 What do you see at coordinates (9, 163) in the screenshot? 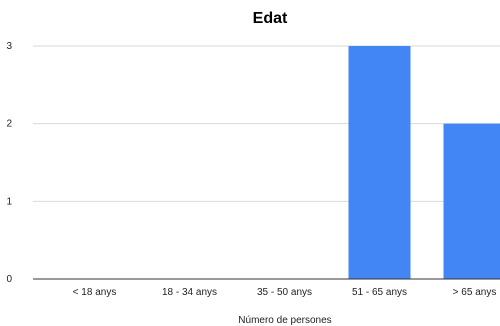
I see `y-axis-ticks: 0 1 2 3` at bounding box center [9, 163].